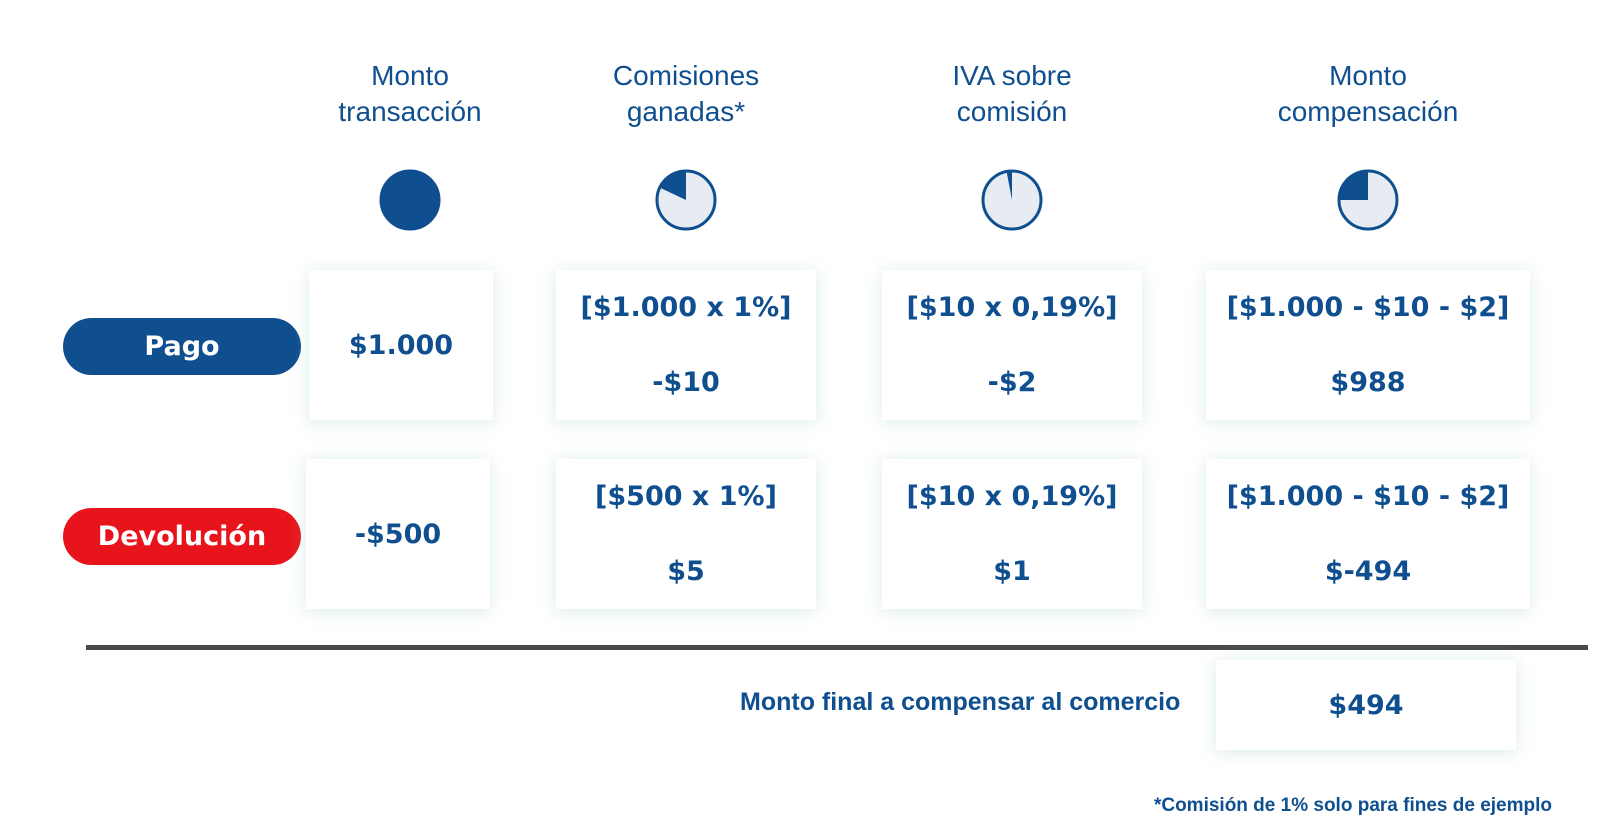  I want to click on pie-icon-comisiones, so click(686, 200).